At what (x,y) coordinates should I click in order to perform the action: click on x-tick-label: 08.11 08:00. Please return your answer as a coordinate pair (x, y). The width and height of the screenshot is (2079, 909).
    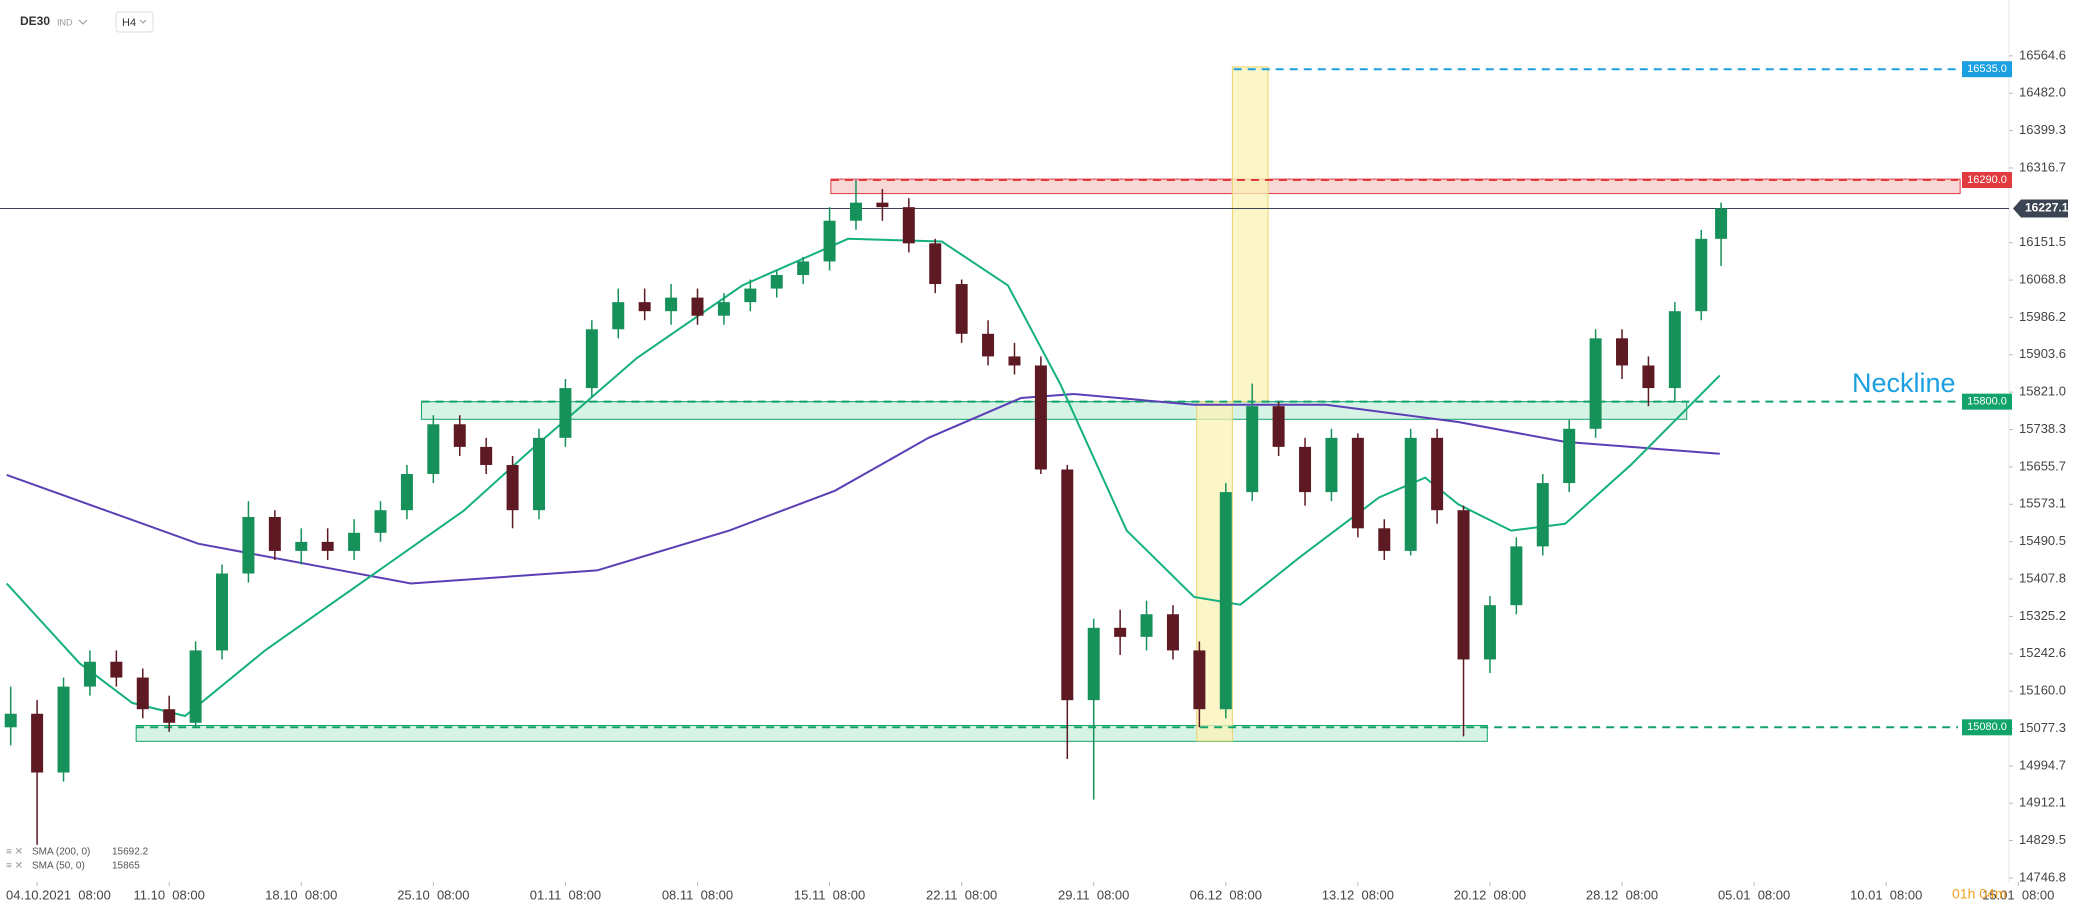
    Looking at the image, I should click on (697, 894).